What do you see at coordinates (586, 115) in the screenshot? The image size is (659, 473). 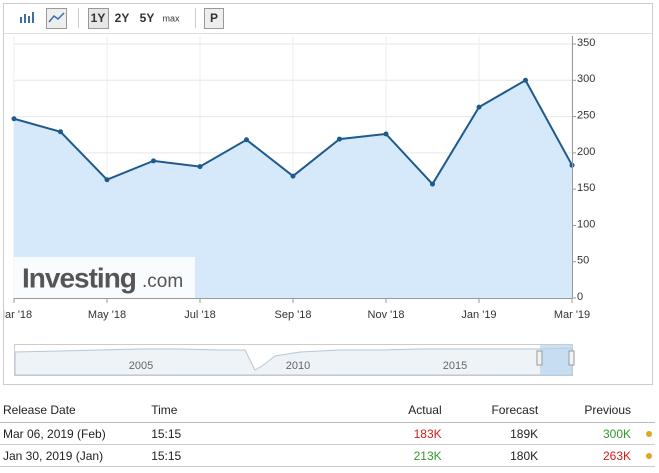 I see `y-tick-label: 250` at bounding box center [586, 115].